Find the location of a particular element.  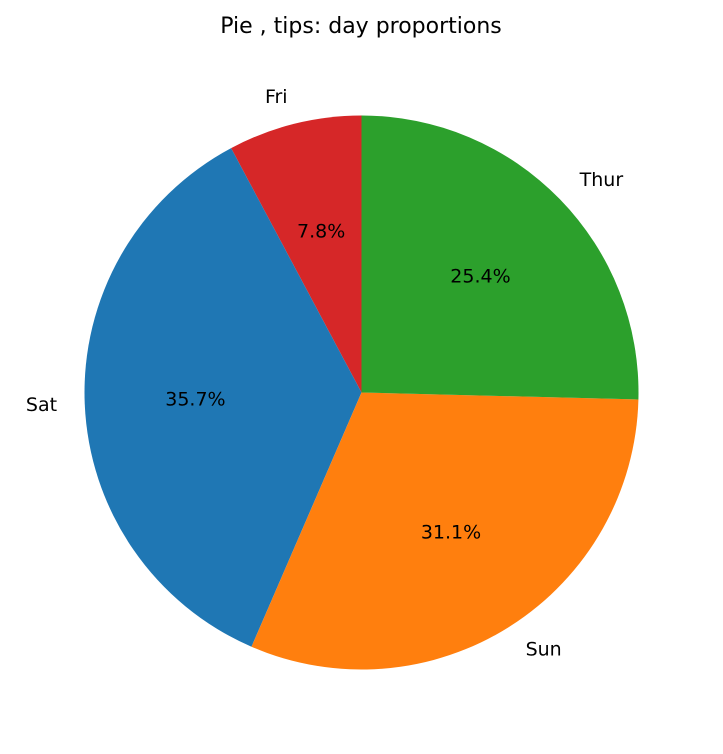

pie-slice-thur is located at coordinates (500, 257).